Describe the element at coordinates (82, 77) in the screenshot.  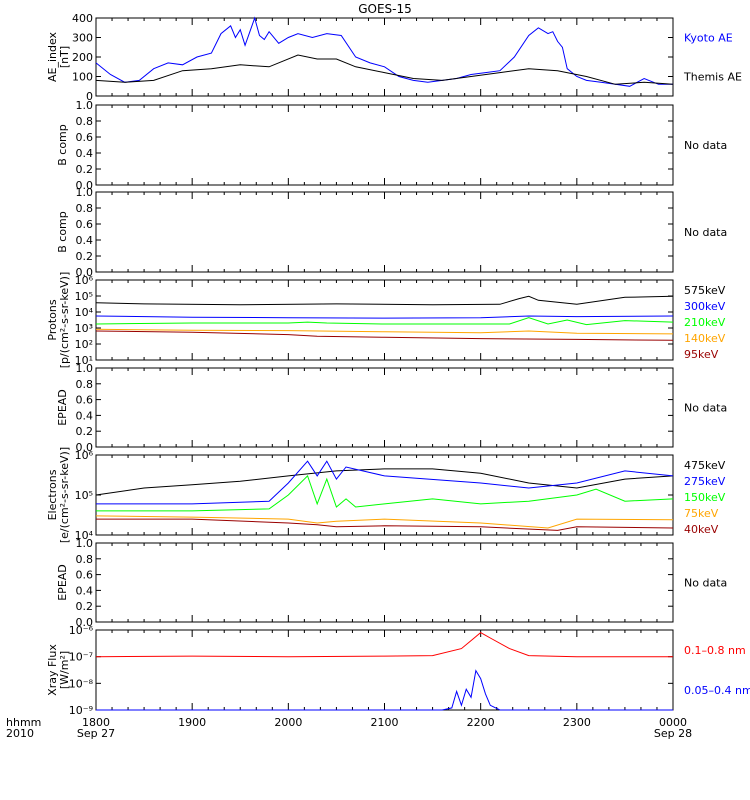
I see `y-tick-label: 100` at that location.